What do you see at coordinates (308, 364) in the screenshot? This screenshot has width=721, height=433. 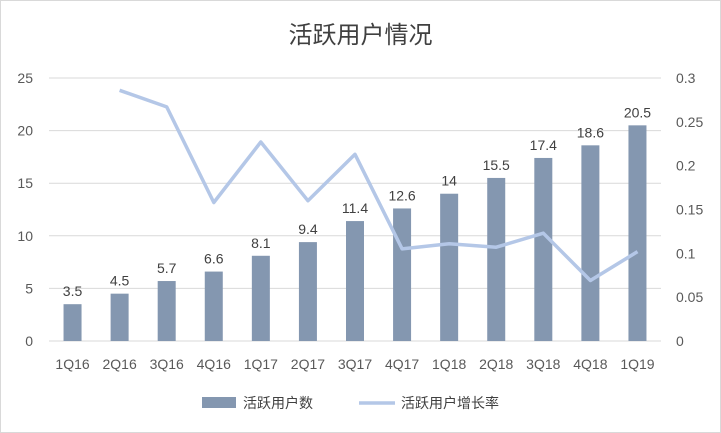 I see `x-tick-label: 2Q17` at bounding box center [308, 364].